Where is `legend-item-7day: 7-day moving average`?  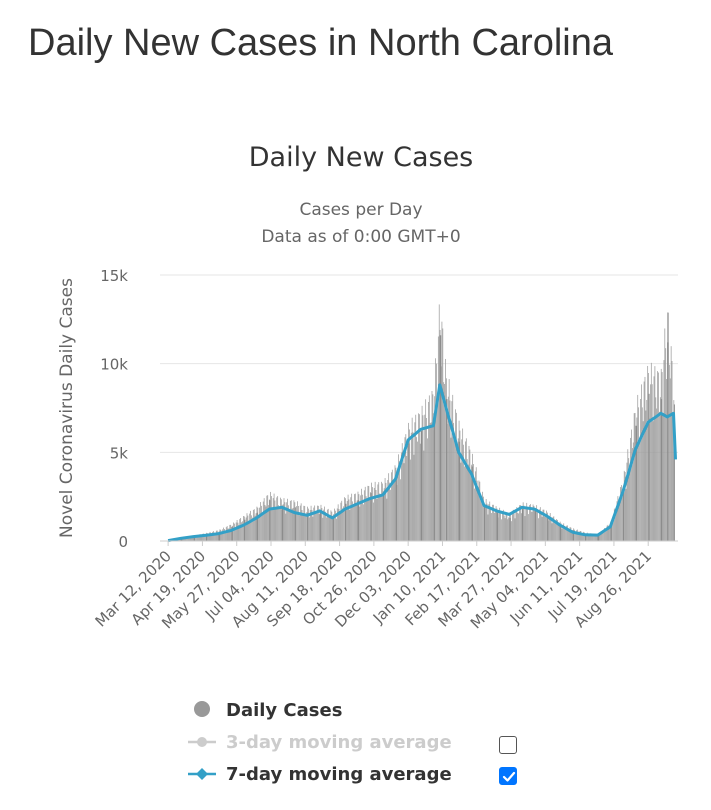 legend-item-7day: 7-day moving average is located at coordinates (320, 774).